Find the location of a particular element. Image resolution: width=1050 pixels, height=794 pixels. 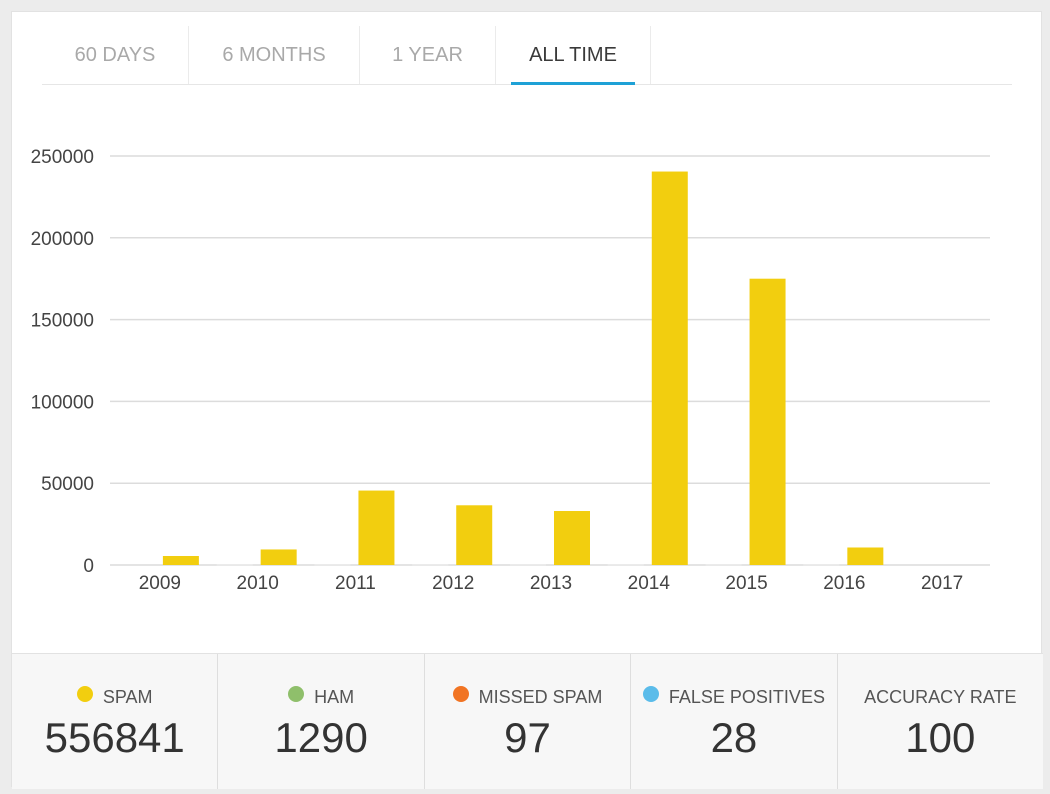

stat-label: SPAM is located at coordinates (127, 696).